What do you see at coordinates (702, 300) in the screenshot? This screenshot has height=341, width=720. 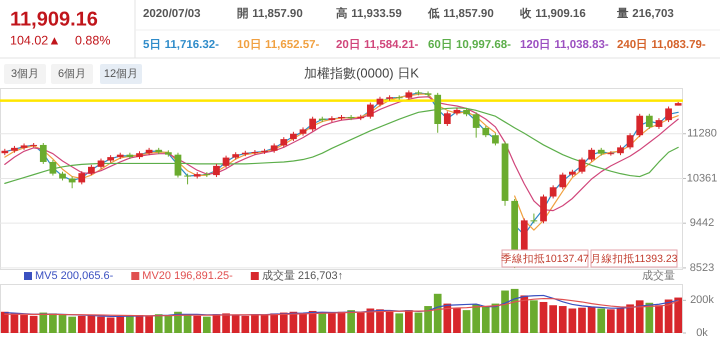 I see `y-tick-label: 200k` at bounding box center [702, 300].